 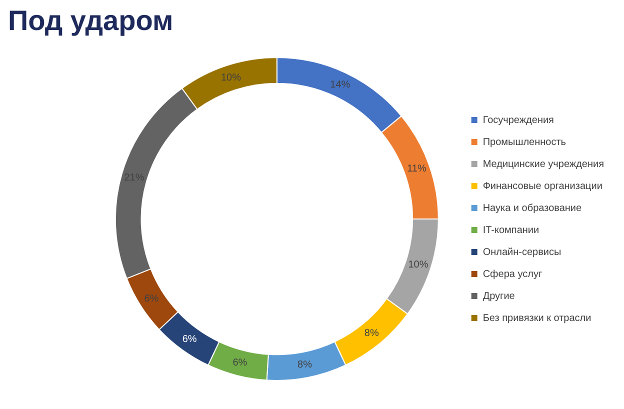 I want to click on legend-label: Финансовые организации, so click(x=542, y=186).